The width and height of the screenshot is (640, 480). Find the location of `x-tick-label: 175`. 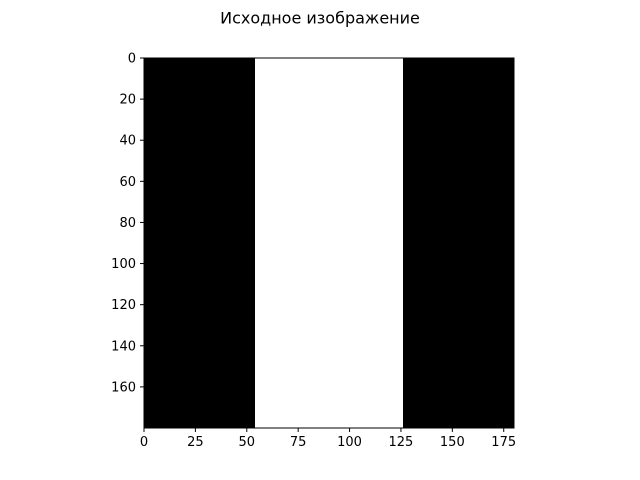

x-tick-label: 175 is located at coordinates (503, 442).